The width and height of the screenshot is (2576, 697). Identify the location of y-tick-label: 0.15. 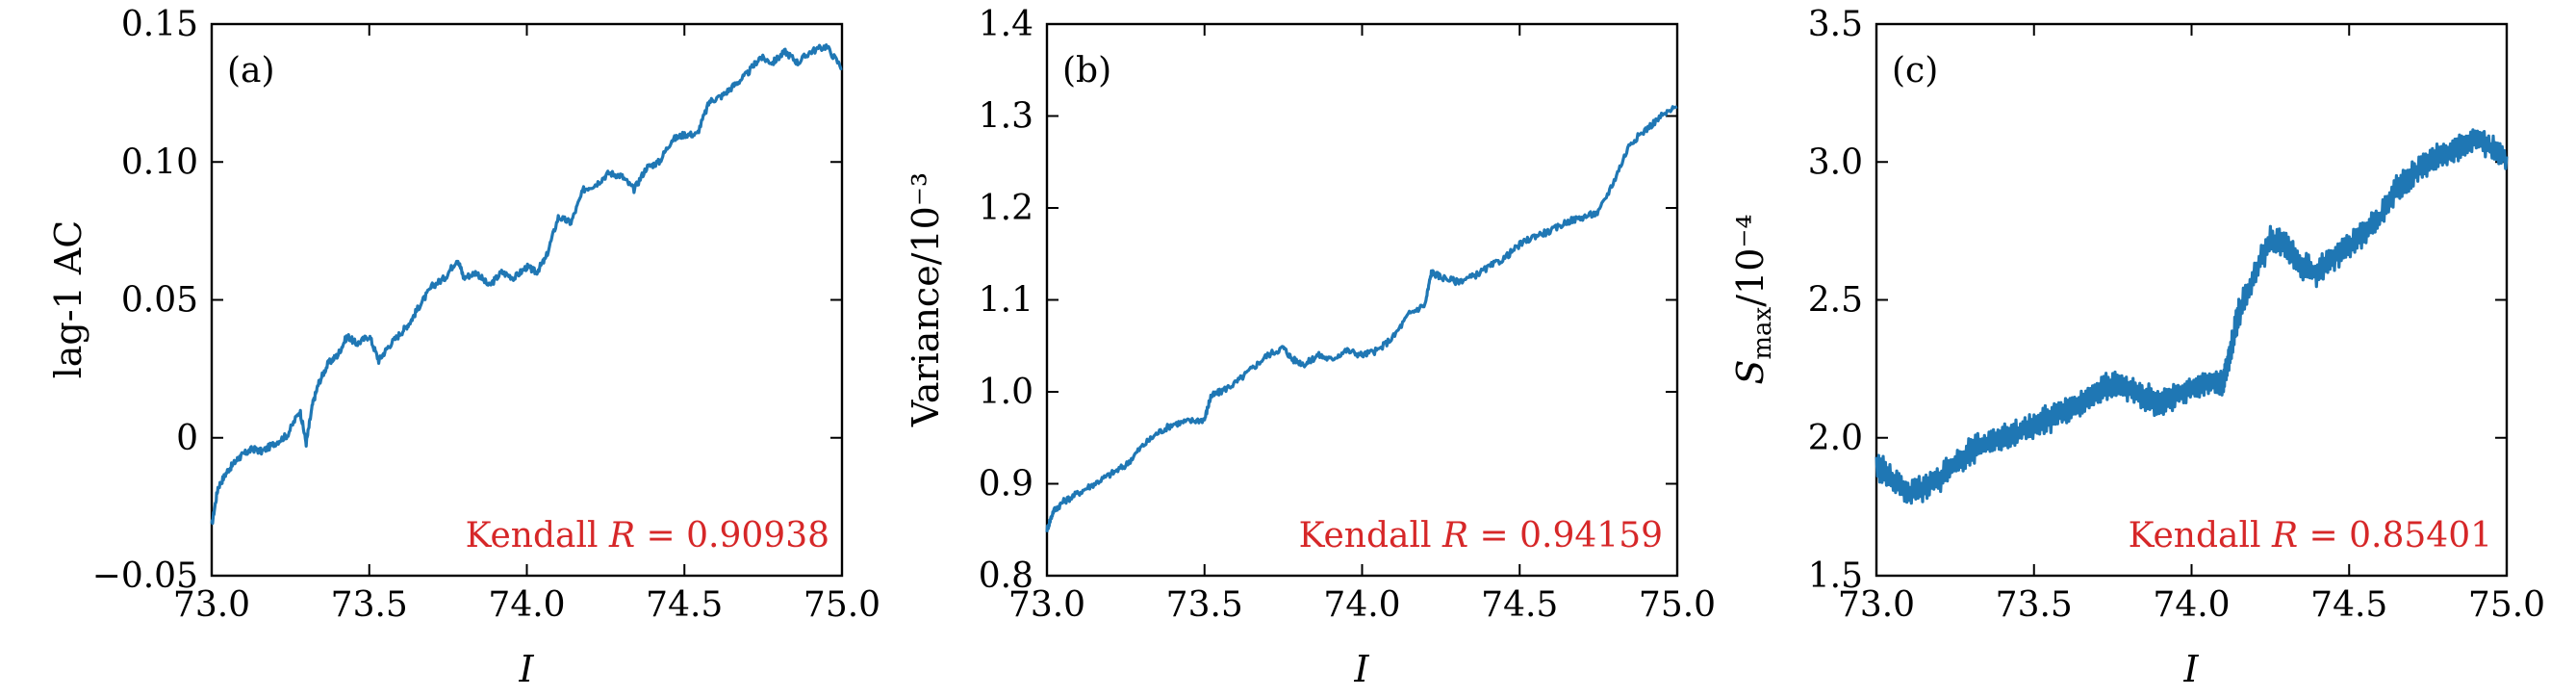
(159, 24).